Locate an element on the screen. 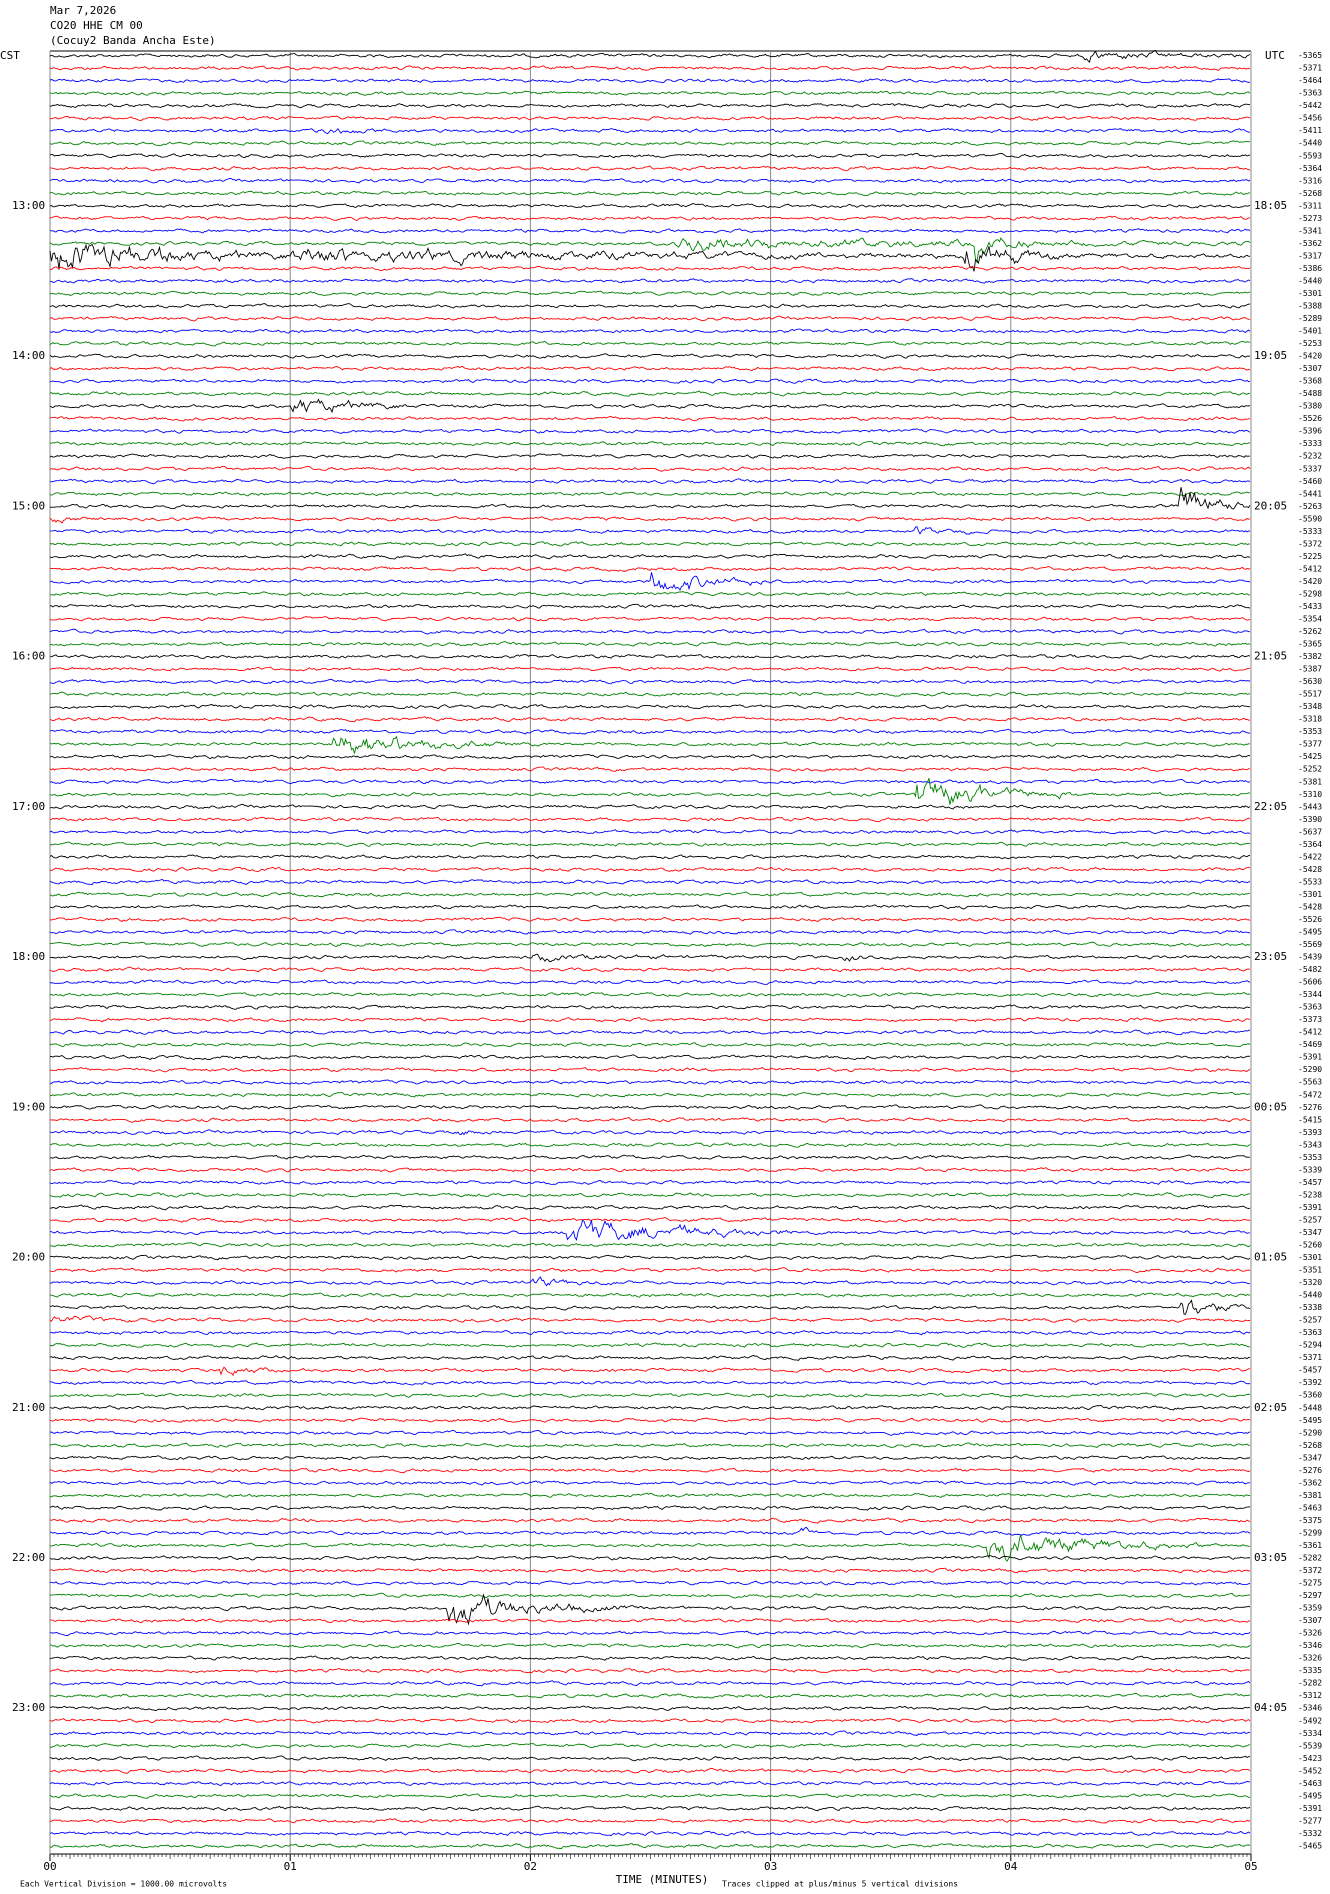  row-offset: -5348 is located at coordinates (1310, 706).